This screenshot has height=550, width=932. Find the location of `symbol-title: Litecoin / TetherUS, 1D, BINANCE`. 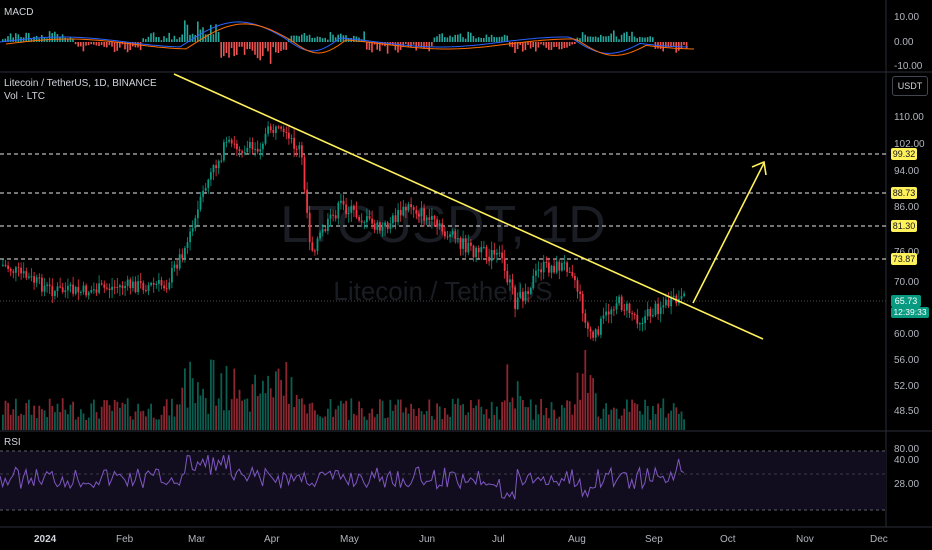

symbol-title: Litecoin / TetherUS, 1D, BINANCE is located at coordinates (80, 83).